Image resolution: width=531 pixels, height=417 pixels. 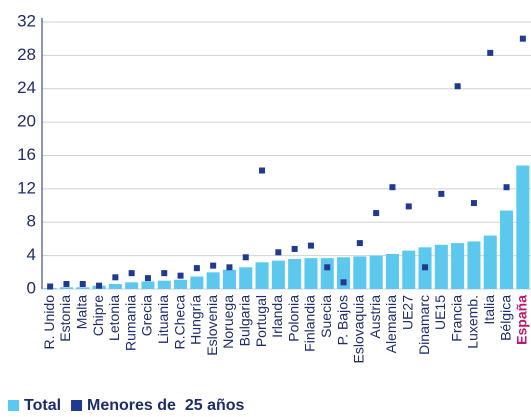 What do you see at coordinates (310, 323) in the screenshot?
I see `x-tick-label: Finlandia` at bounding box center [310, 323].